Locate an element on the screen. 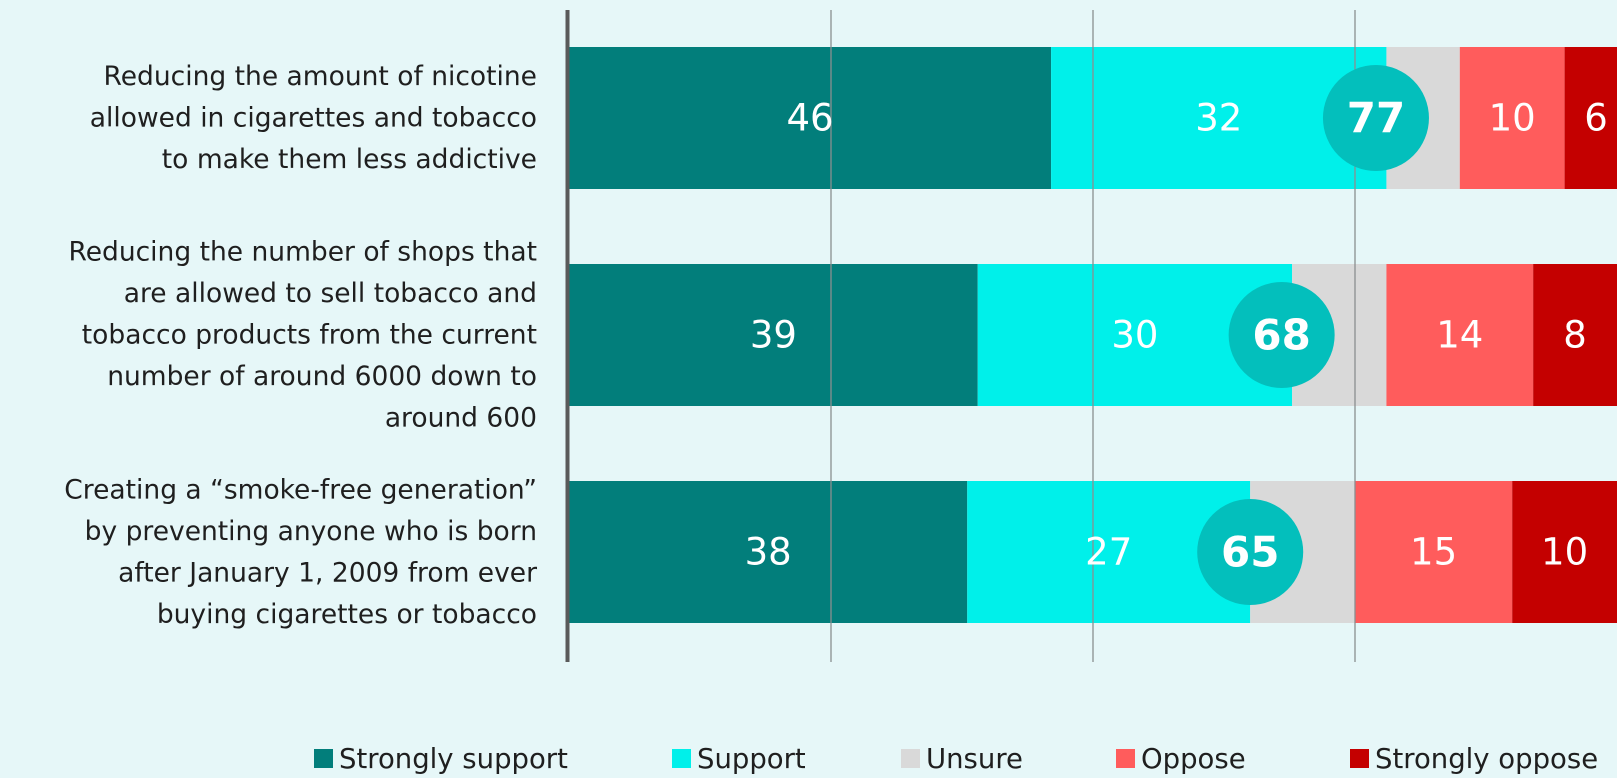 The height and width of the screenshot is (778, 1617). category-label: tobacco products from the current is located at coordinates (309, 335).